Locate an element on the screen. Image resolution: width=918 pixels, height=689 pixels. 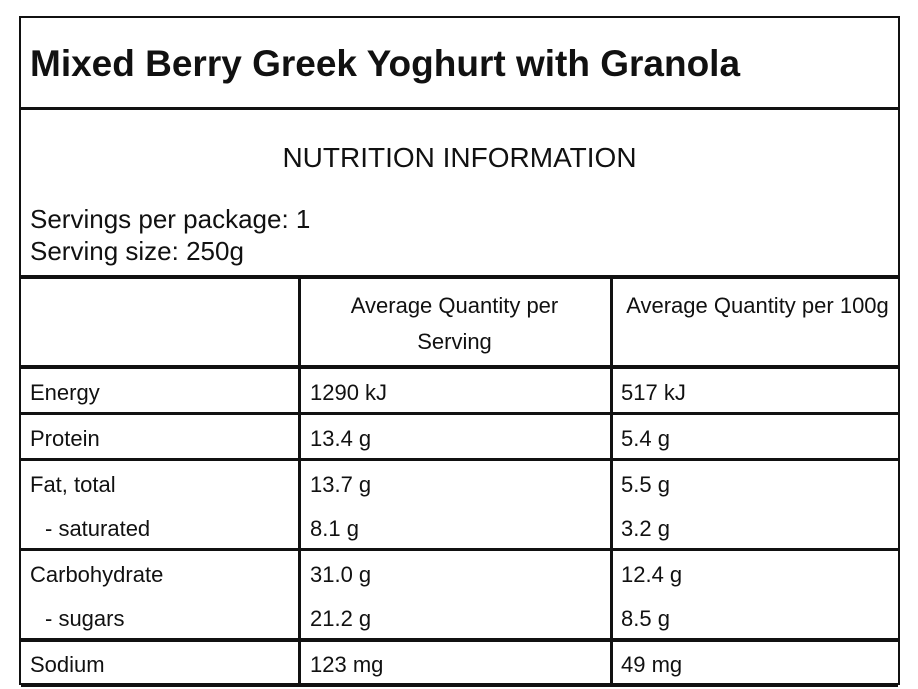
fat-total-per-100g: 5.5 g is located at coordinates (645, 484).